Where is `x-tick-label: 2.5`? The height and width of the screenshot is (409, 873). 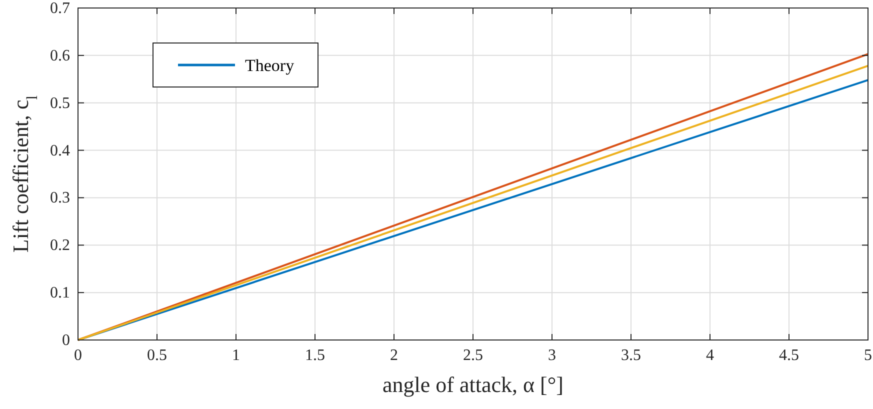 x-tick-label: 2.5 is located at coordinates (473, 355).